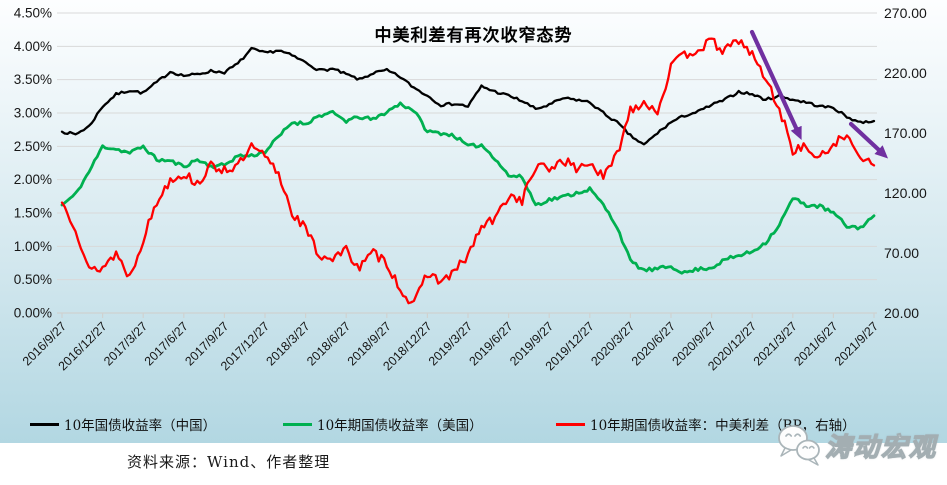 This screenshot has height=485, width=947. What do you see at coordinates (799, 445) in the screenshot?
I see `wechat-icon` at bounding box center [799, 445].